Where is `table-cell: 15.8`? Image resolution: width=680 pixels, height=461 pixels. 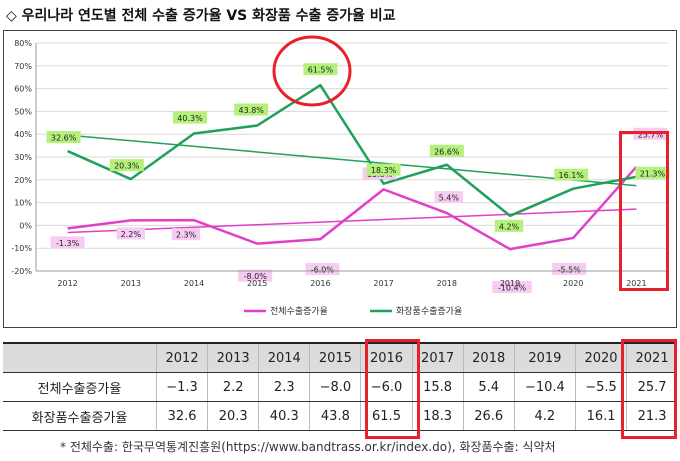
table-cell: 15.8 is located at coordinates (437, 387).